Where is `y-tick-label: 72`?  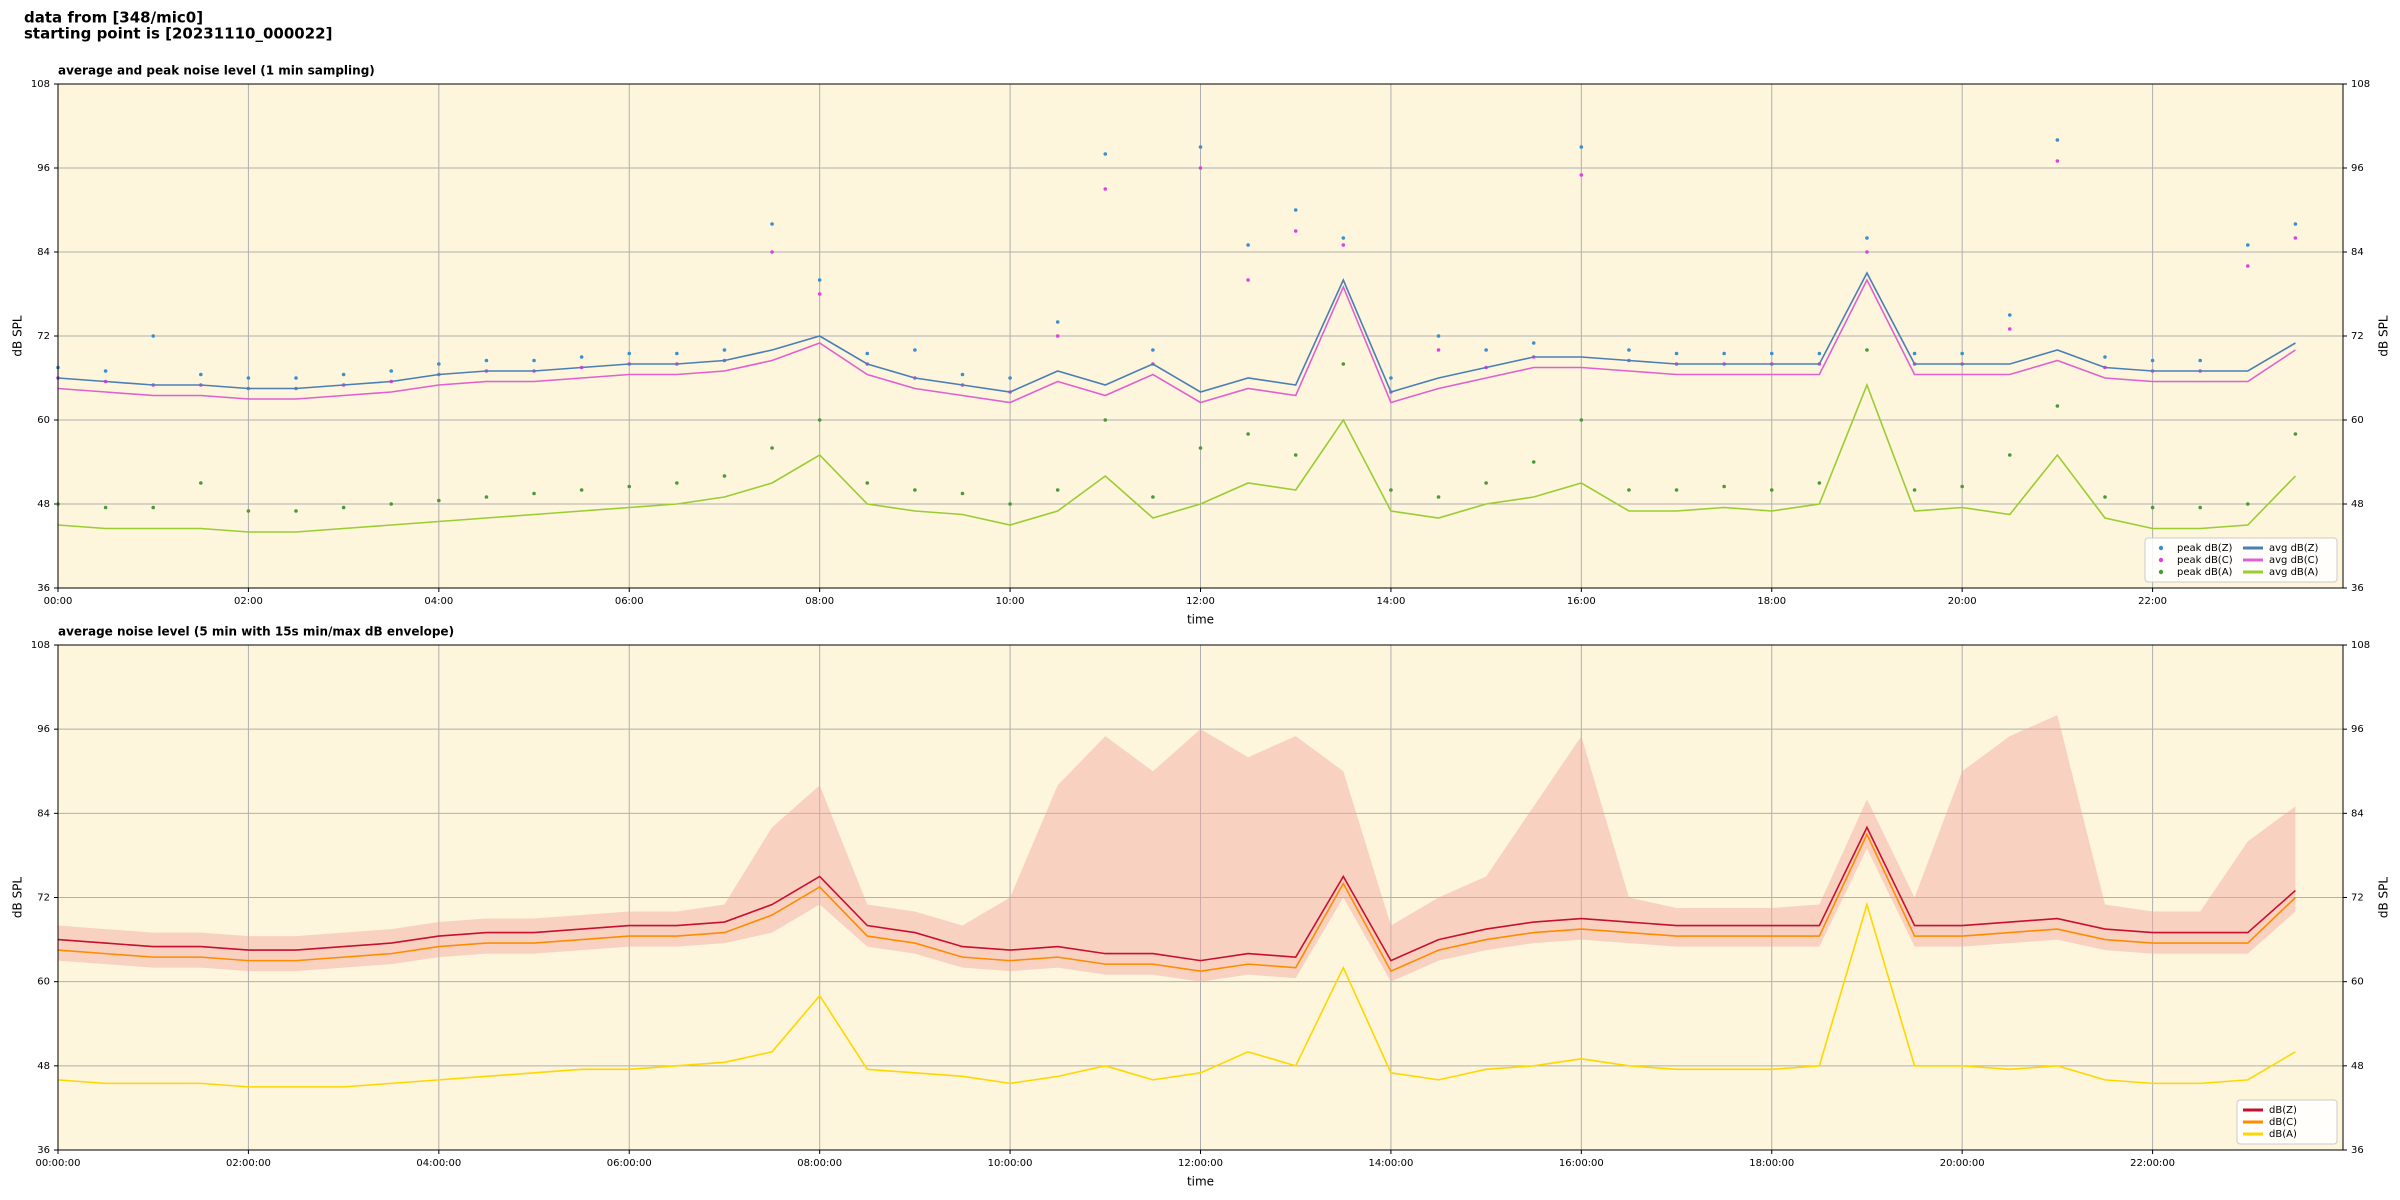
y-tick-label: 72 is located at coordinates (43, 336).